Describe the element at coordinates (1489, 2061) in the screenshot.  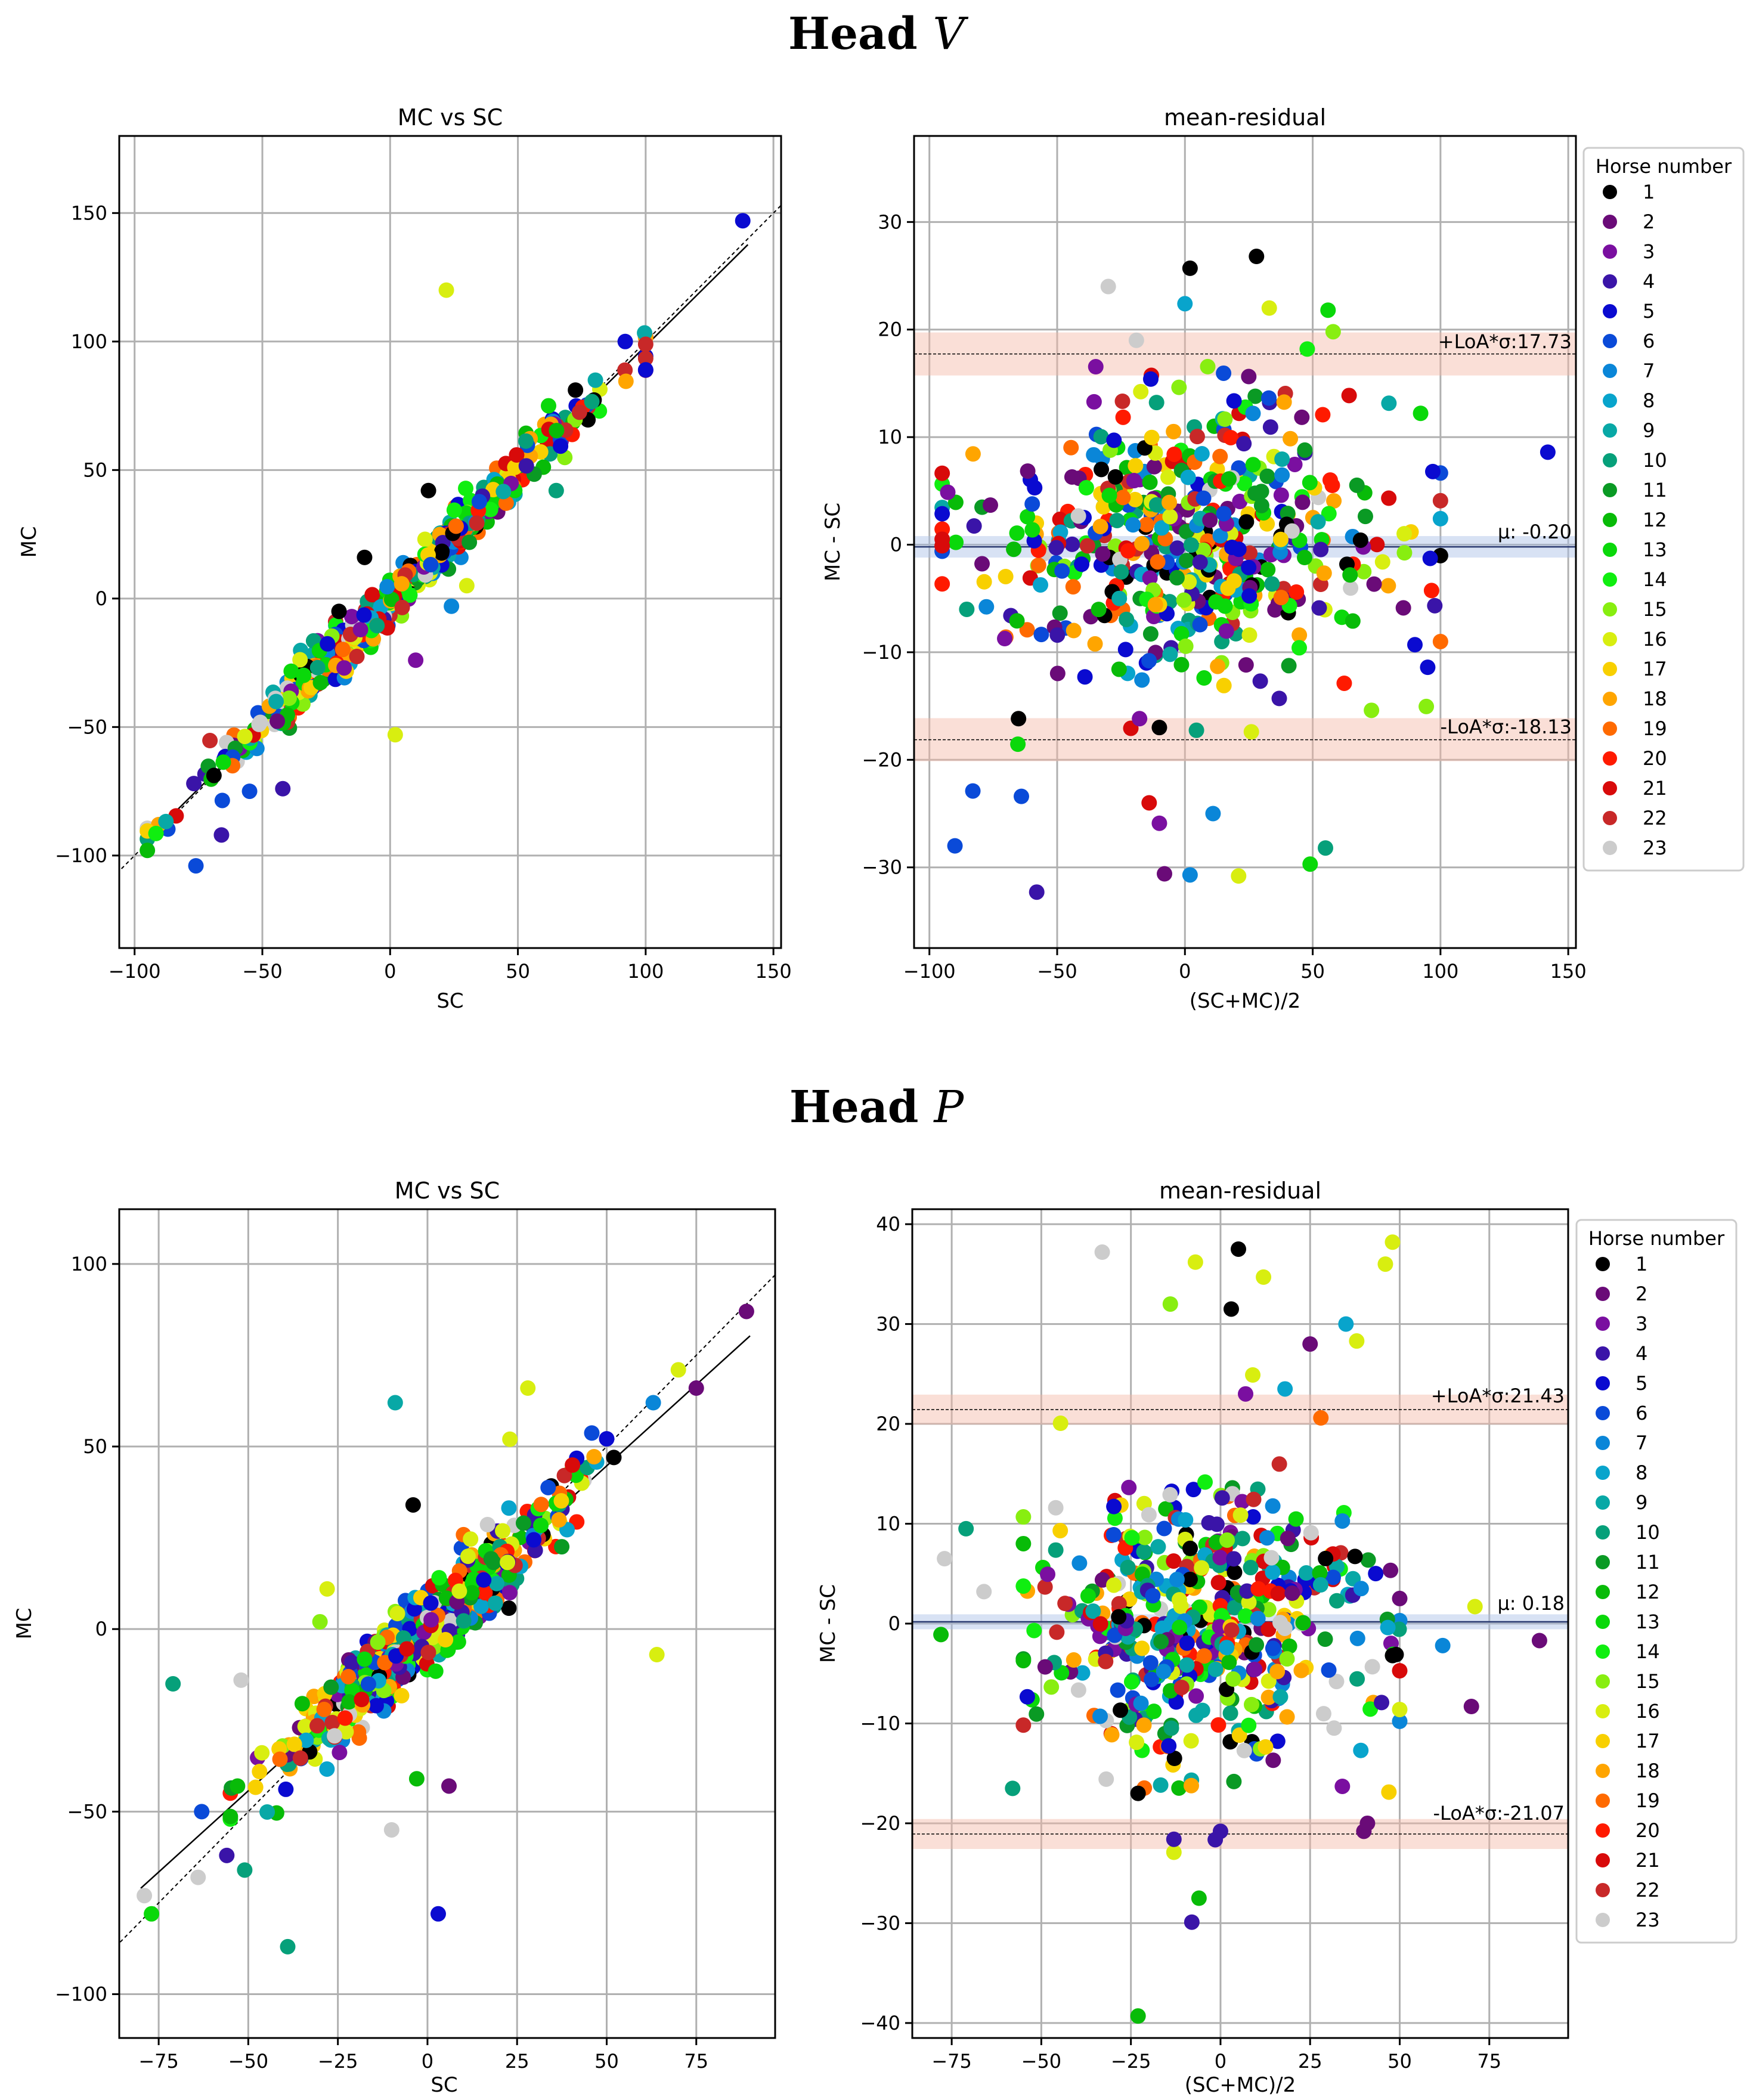
I see `p-bland-xtick-label: 75` at that location.